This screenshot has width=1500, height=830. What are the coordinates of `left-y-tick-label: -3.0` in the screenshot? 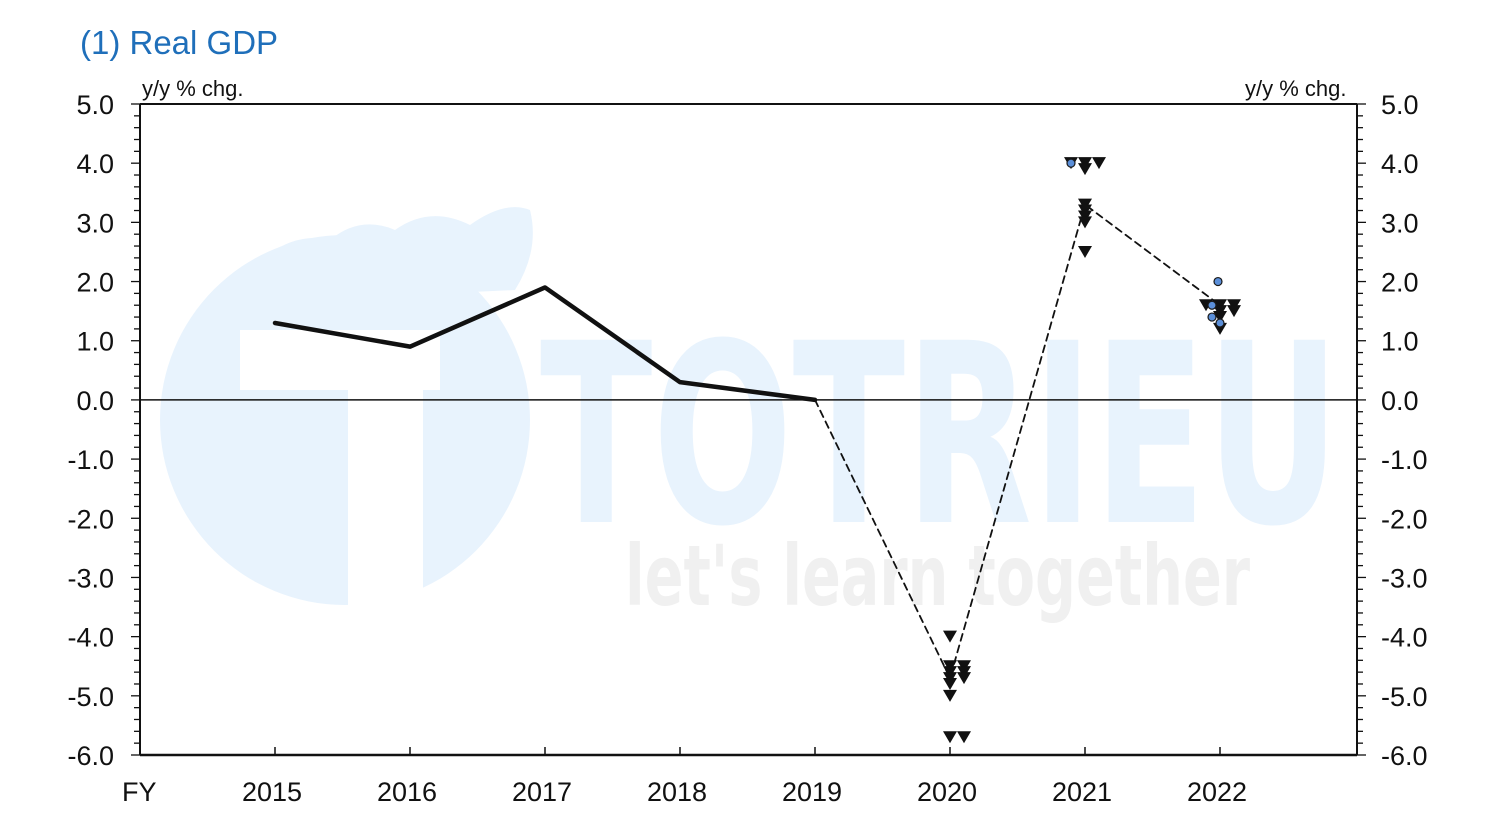 It's located at (90, 578).